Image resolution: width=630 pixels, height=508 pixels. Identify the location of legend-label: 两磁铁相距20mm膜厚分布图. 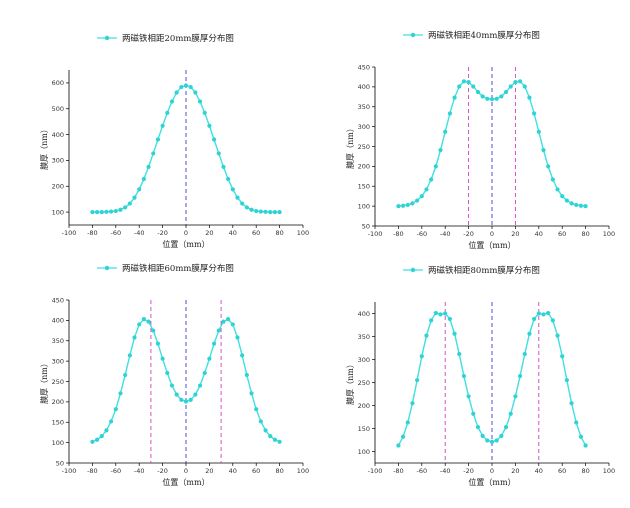
(178, 38).